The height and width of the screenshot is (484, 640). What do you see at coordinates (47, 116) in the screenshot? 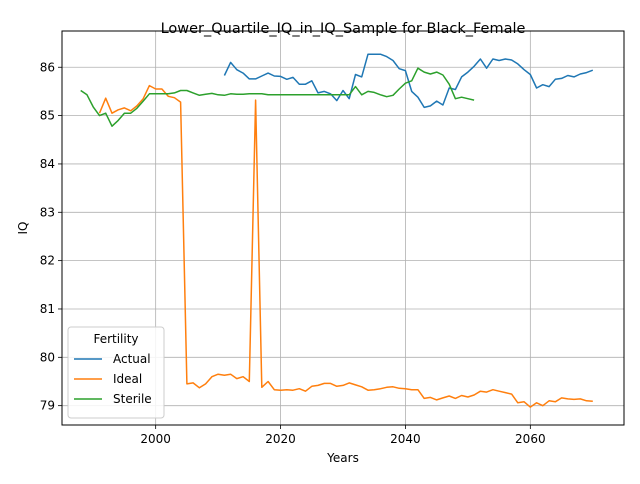
I see `y-tick-label: 85` at bounding box center [47, 116].